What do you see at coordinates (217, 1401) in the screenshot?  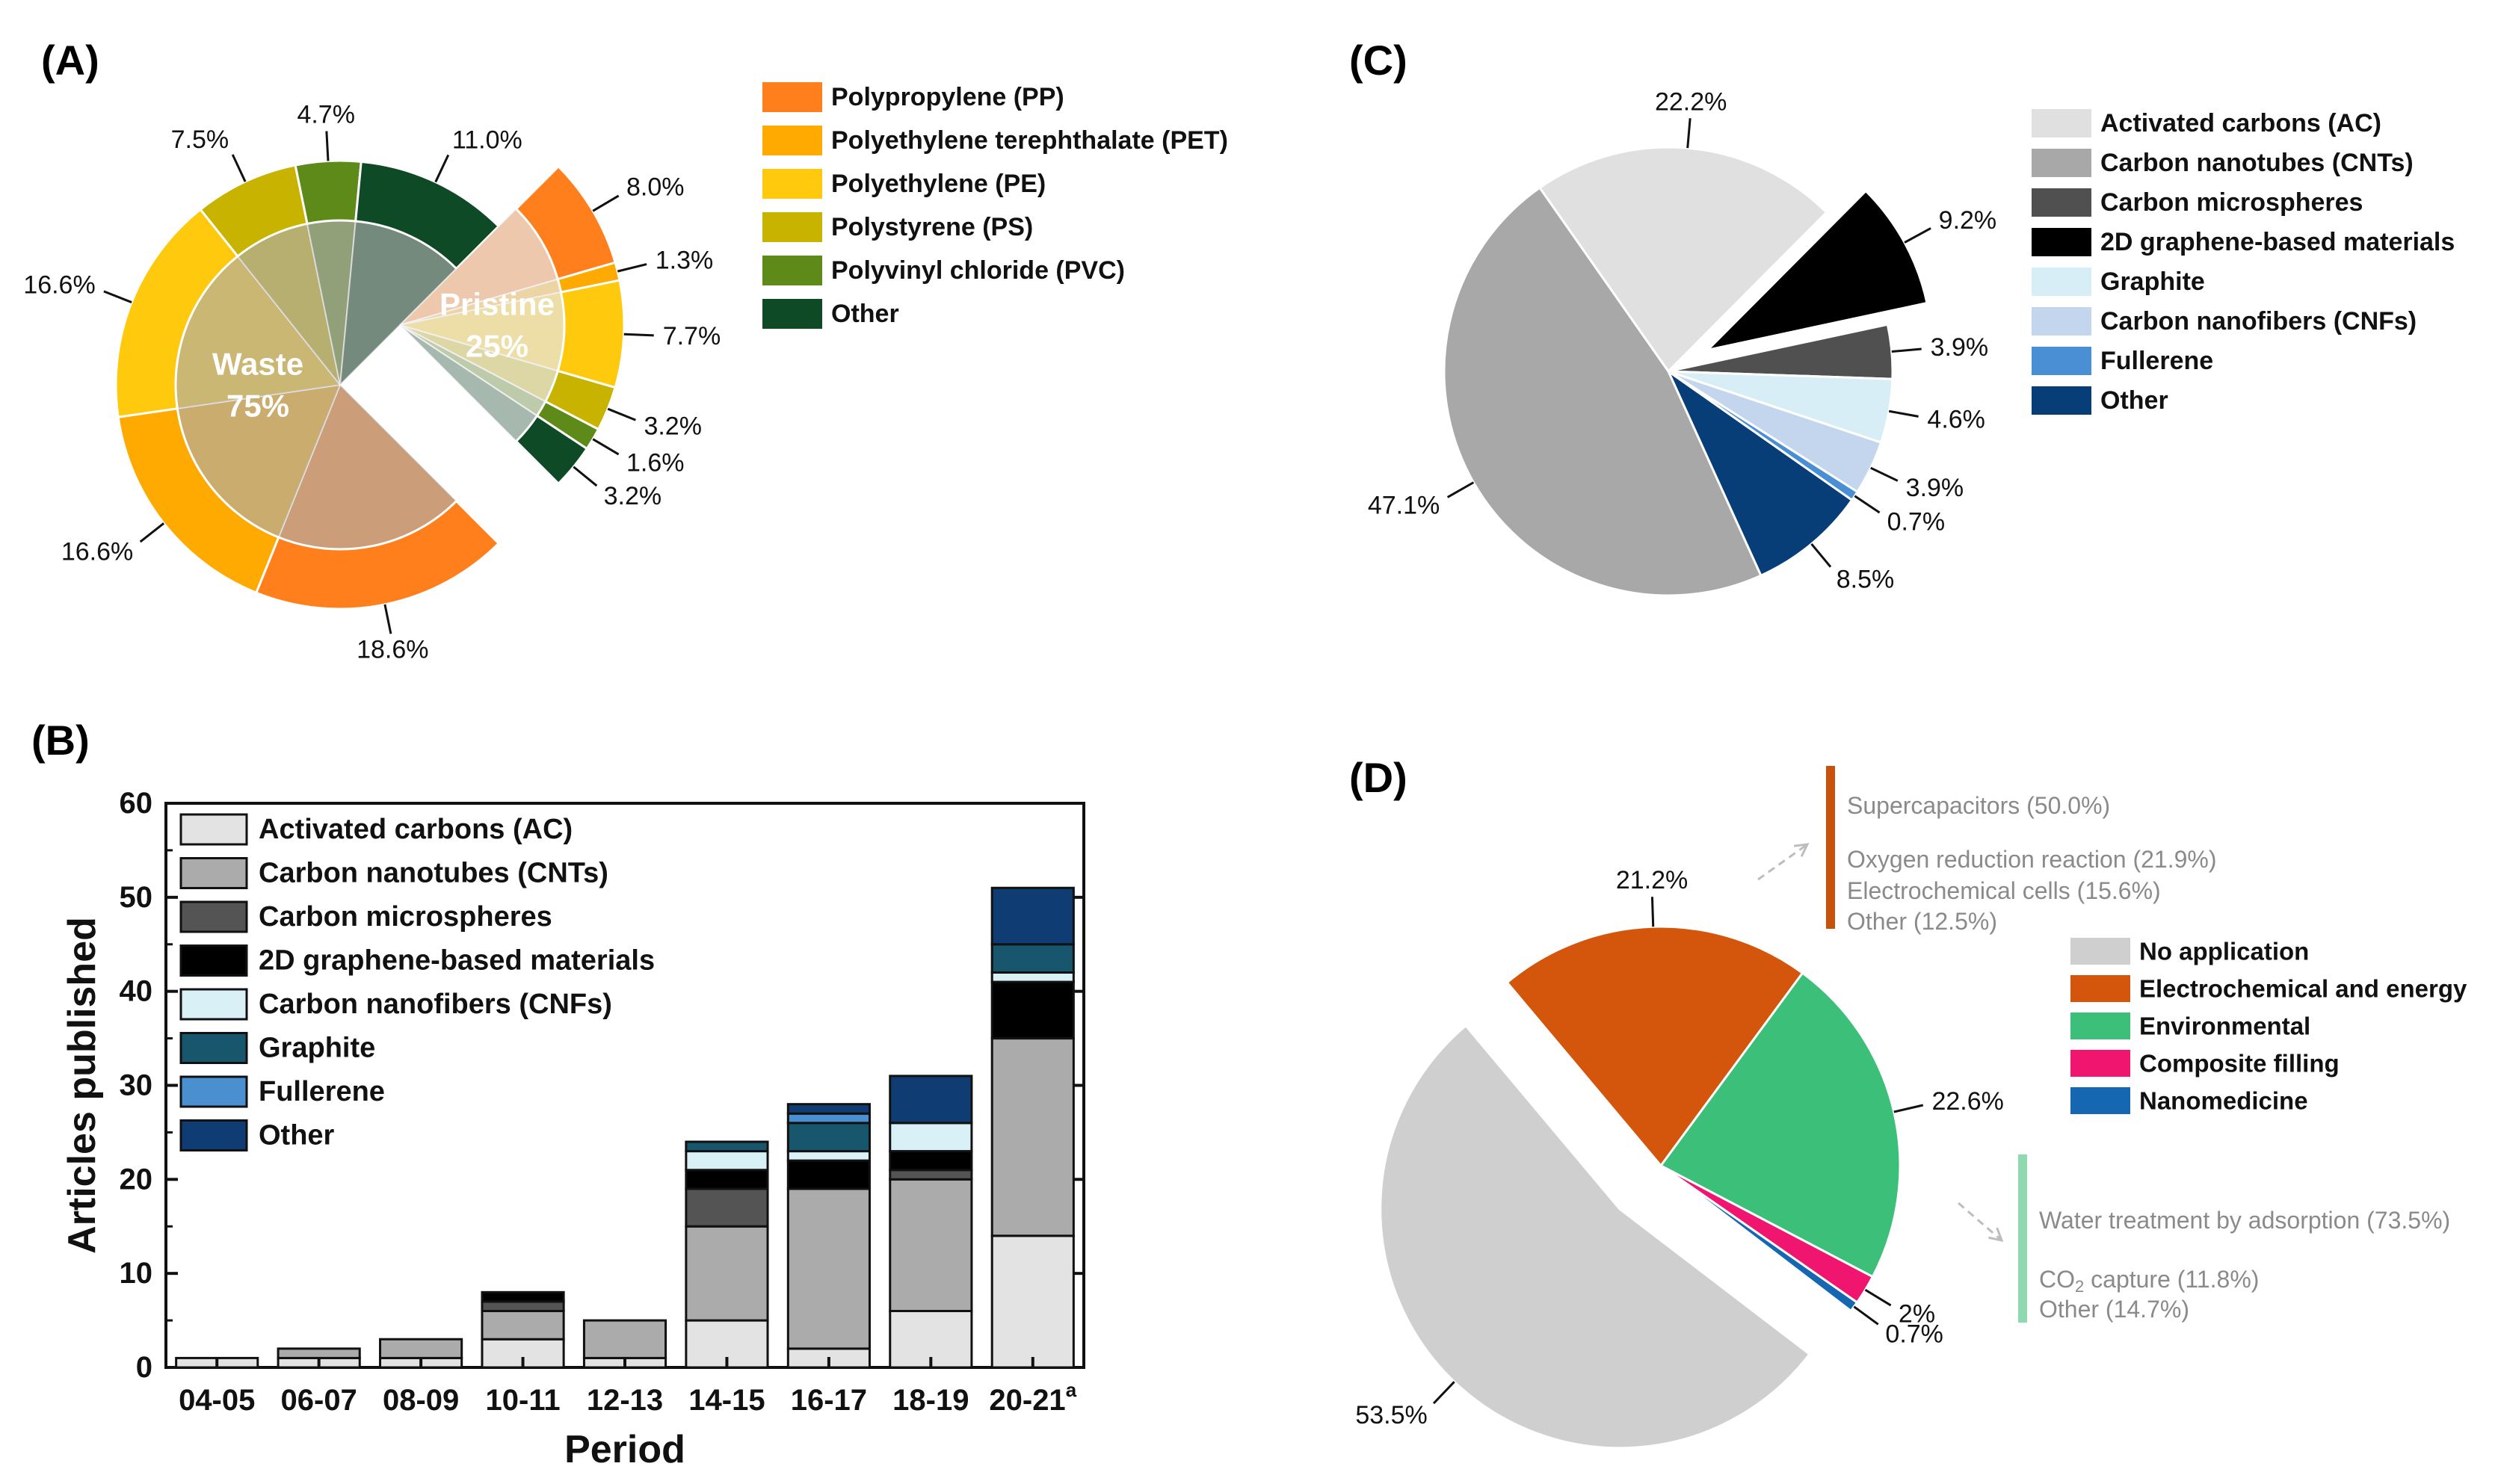 I see `x-tick-label-04-05: 04-05` at bounding box center [217, 1401].